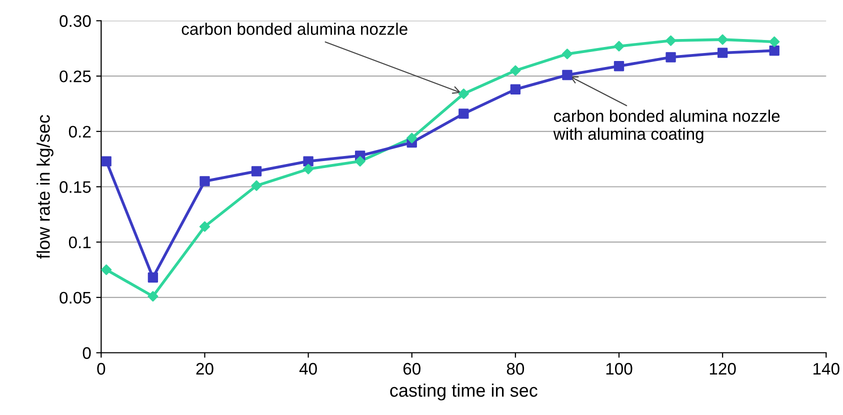 This screenshot has width=843, height=415. Describe the element at coordinates (75, 21) in the screenshot. I see `y-tick-label: 0.30` at that location.